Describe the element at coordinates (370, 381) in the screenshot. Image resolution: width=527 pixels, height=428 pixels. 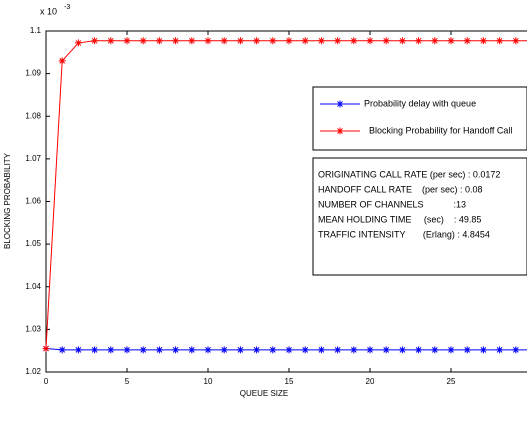
I see `x-tick-label: 20` at that location.